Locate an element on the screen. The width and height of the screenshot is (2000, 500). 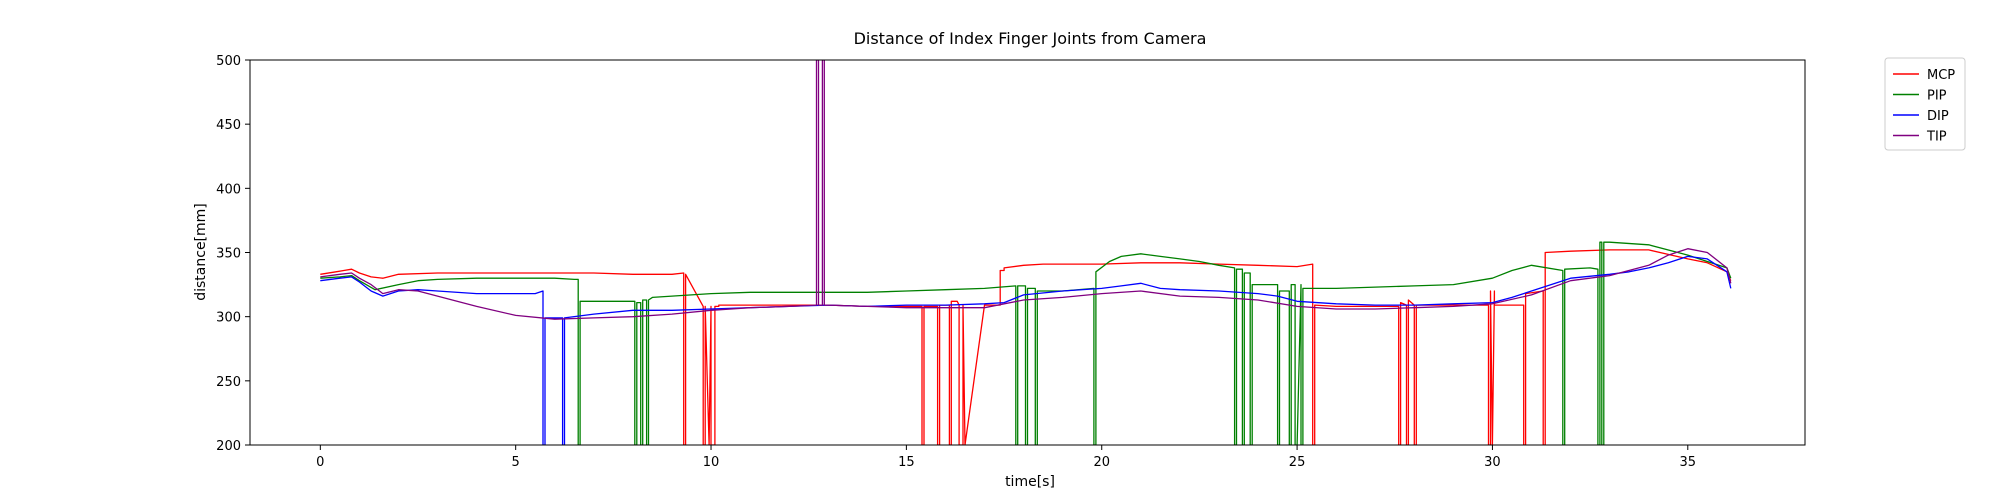
x-tick-label: 0 is located at coordinates (320, 462).